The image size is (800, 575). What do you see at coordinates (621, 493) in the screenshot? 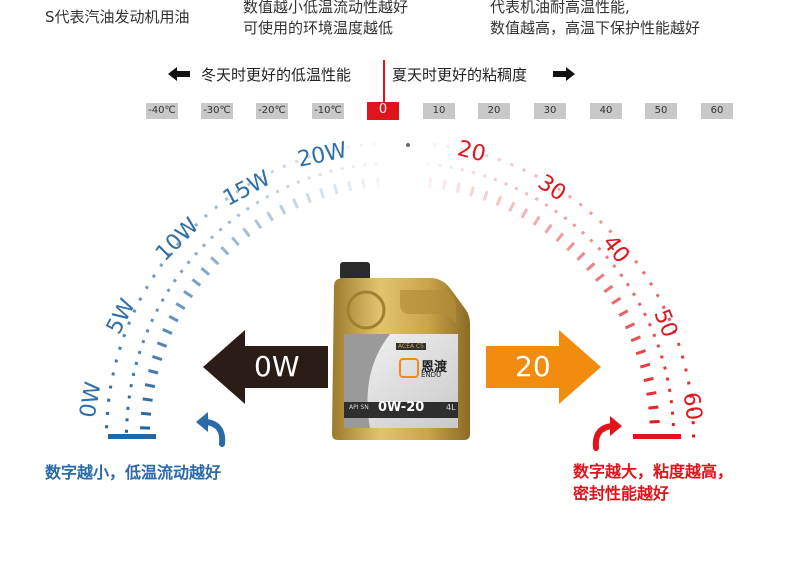
I see `footer-right-line2: 密封性能越好` at bounding box center [621, 493].